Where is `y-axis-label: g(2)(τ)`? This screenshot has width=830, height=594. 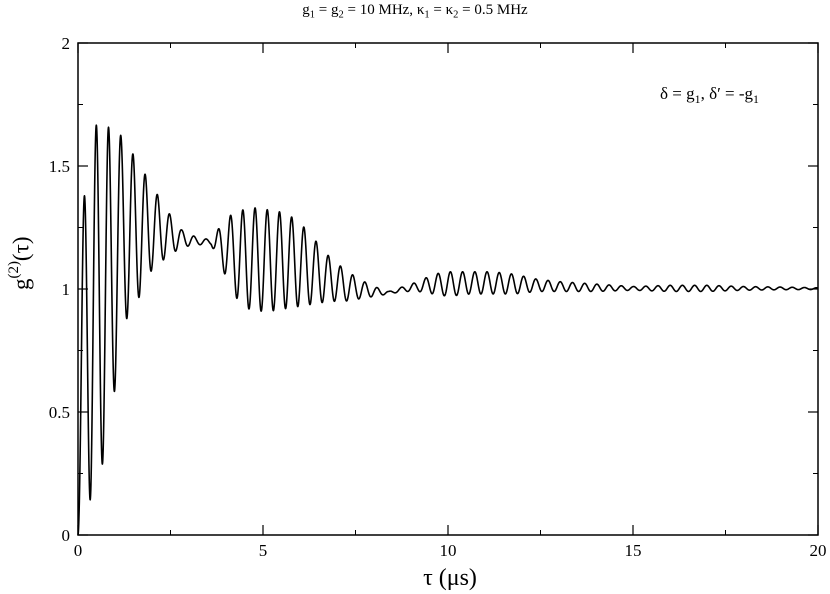
y-axis-label: g(2)(τ) is located at coordinates (20, 263).